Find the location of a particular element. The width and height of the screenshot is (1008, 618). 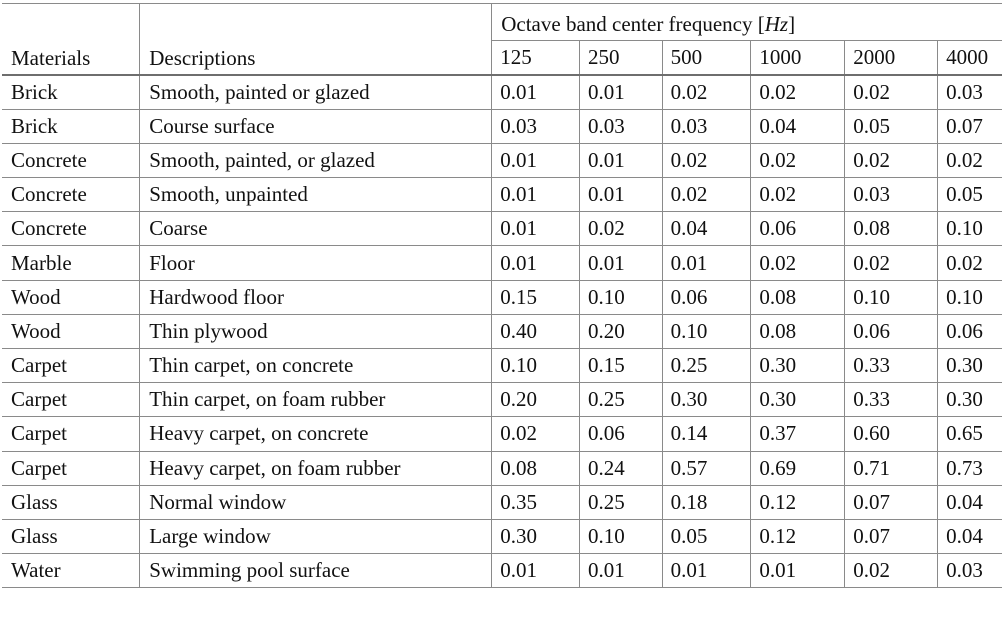

coefficient-cell: 0.14 is located at coordinates (707, 434).